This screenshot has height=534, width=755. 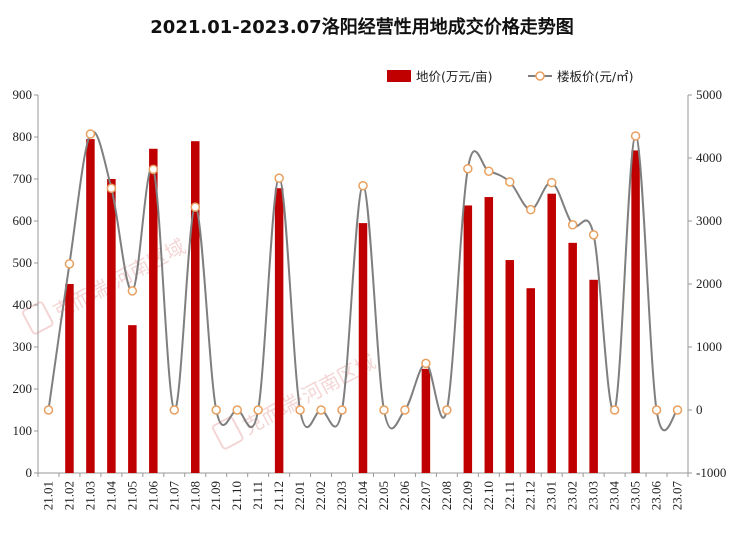 I want to click on x-tick-label: 23.06, so click(x=656, y=496).